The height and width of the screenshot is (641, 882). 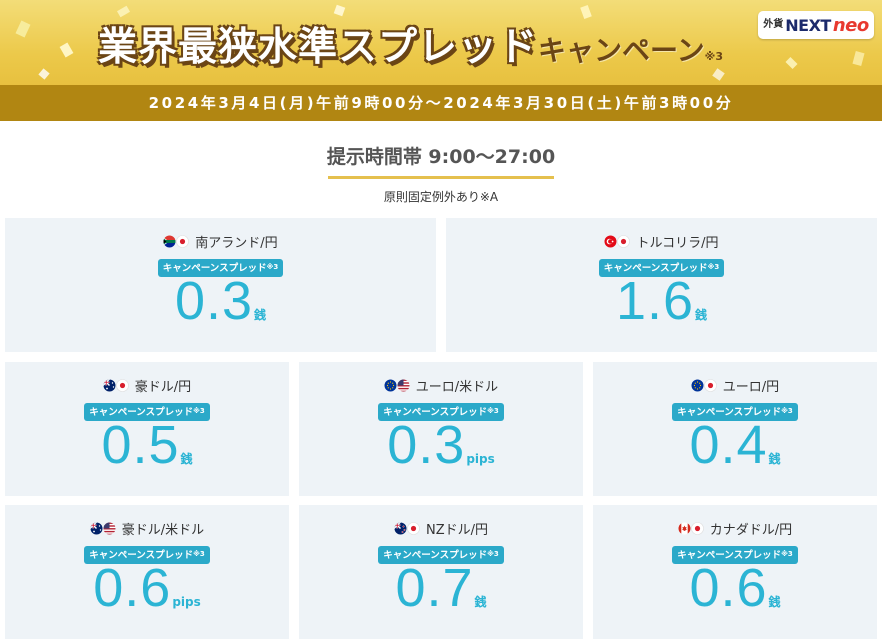 What do you see at coordinates (735, 588) in the screenshot?
I see `spread-value-row: 0.6銭` at bounding box center [735, 588].